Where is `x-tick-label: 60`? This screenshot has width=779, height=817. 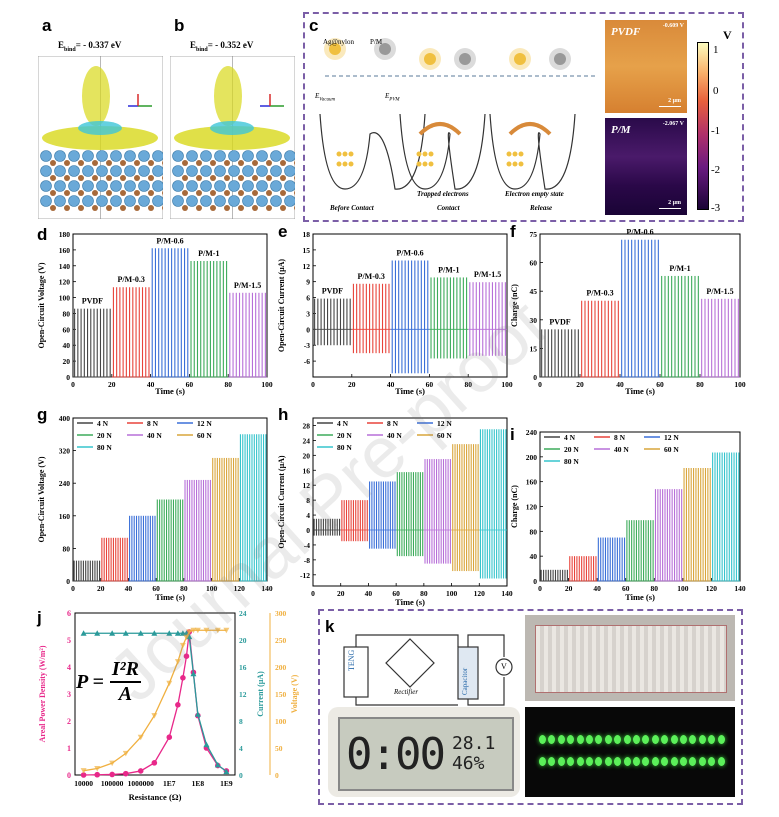
x-tick-label: 60 is located at coordinates (156, 588).